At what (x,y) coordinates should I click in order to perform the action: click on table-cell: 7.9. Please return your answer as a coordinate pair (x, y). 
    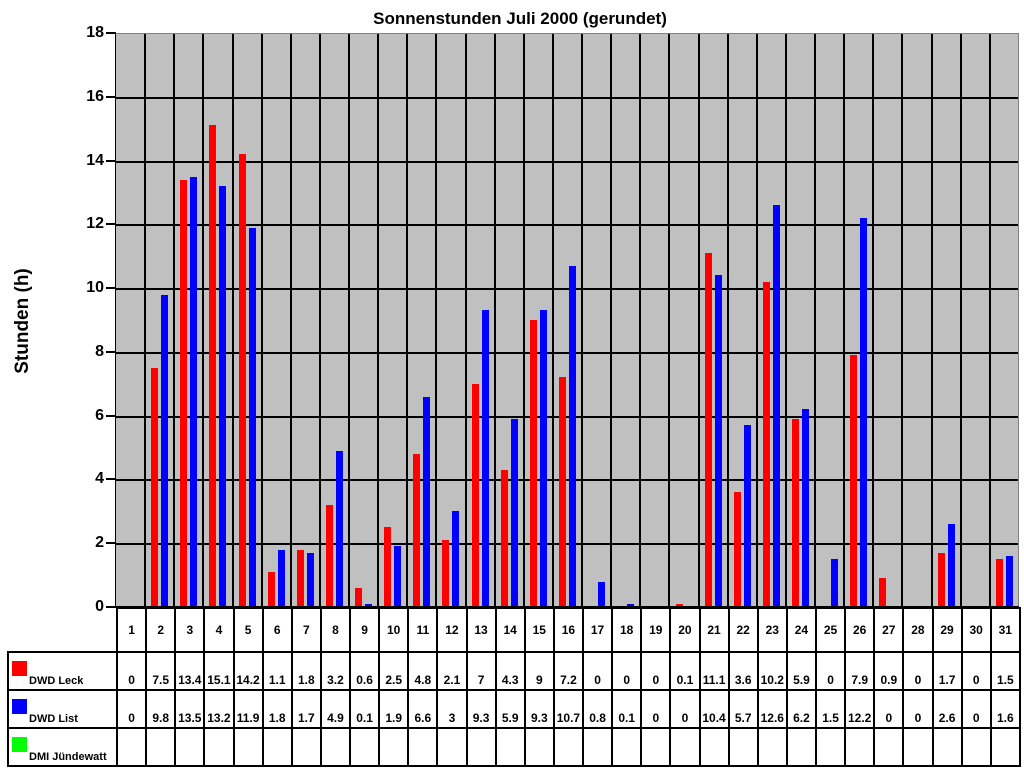
    Looking at the image, I should click on (860, 671).